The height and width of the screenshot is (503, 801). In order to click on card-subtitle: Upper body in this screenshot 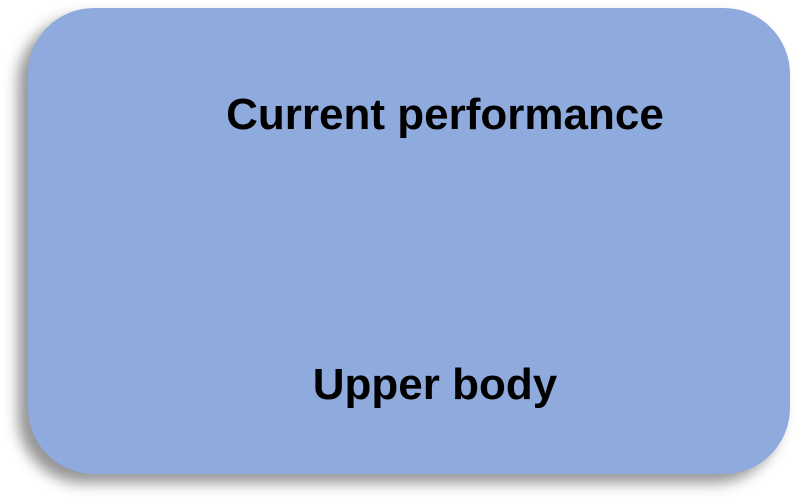, I will do `click(435, 384)`.